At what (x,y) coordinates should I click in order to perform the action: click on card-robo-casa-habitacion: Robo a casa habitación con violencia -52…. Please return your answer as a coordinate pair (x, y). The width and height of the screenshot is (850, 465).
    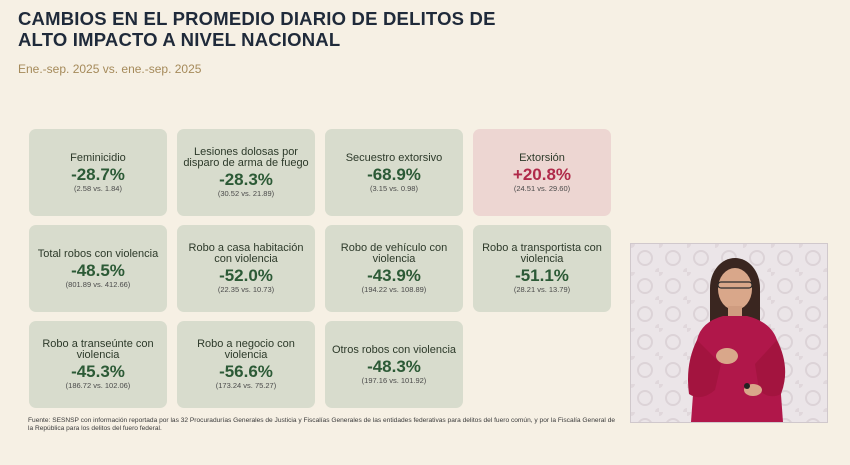
    Looking at the image, I should click on (246, 268).